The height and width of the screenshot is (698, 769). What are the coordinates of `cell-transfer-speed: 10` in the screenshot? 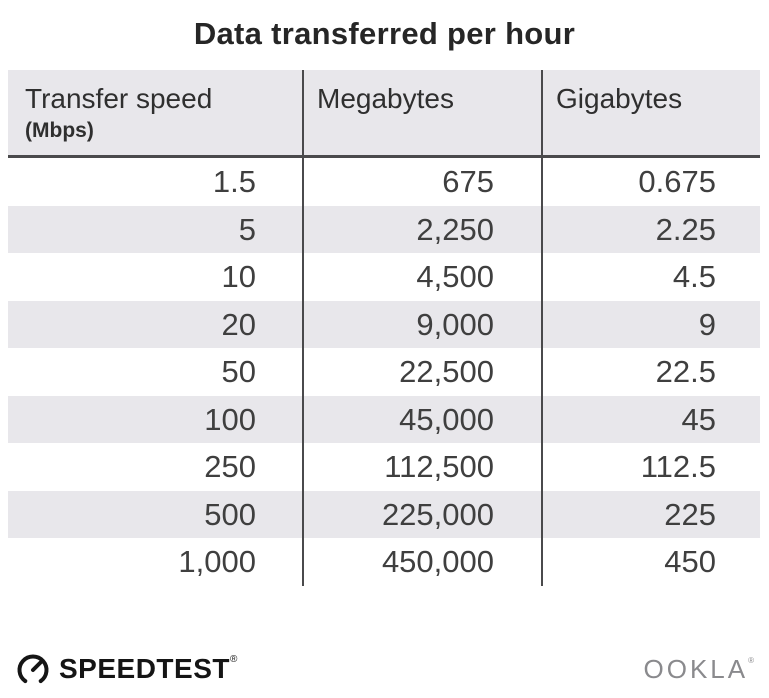 It's located at (238, 276).